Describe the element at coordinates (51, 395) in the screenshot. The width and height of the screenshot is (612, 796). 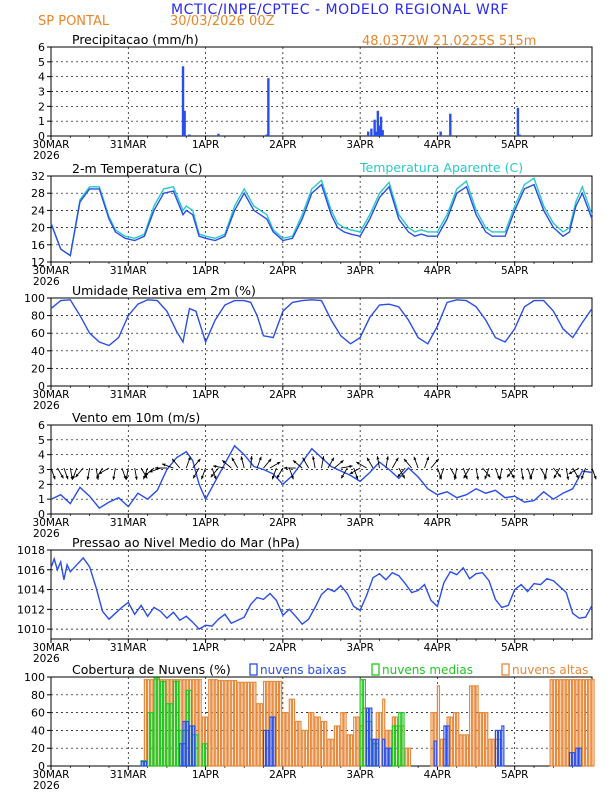
I see `x-tick-label: 30MAR` at that location.